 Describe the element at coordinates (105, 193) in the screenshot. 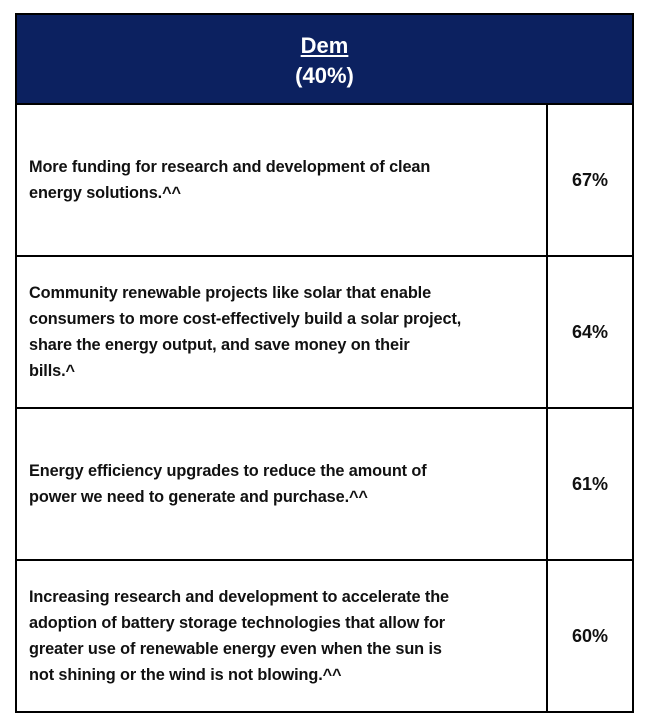

I see `text-line: energy solutions.^^` at that location.